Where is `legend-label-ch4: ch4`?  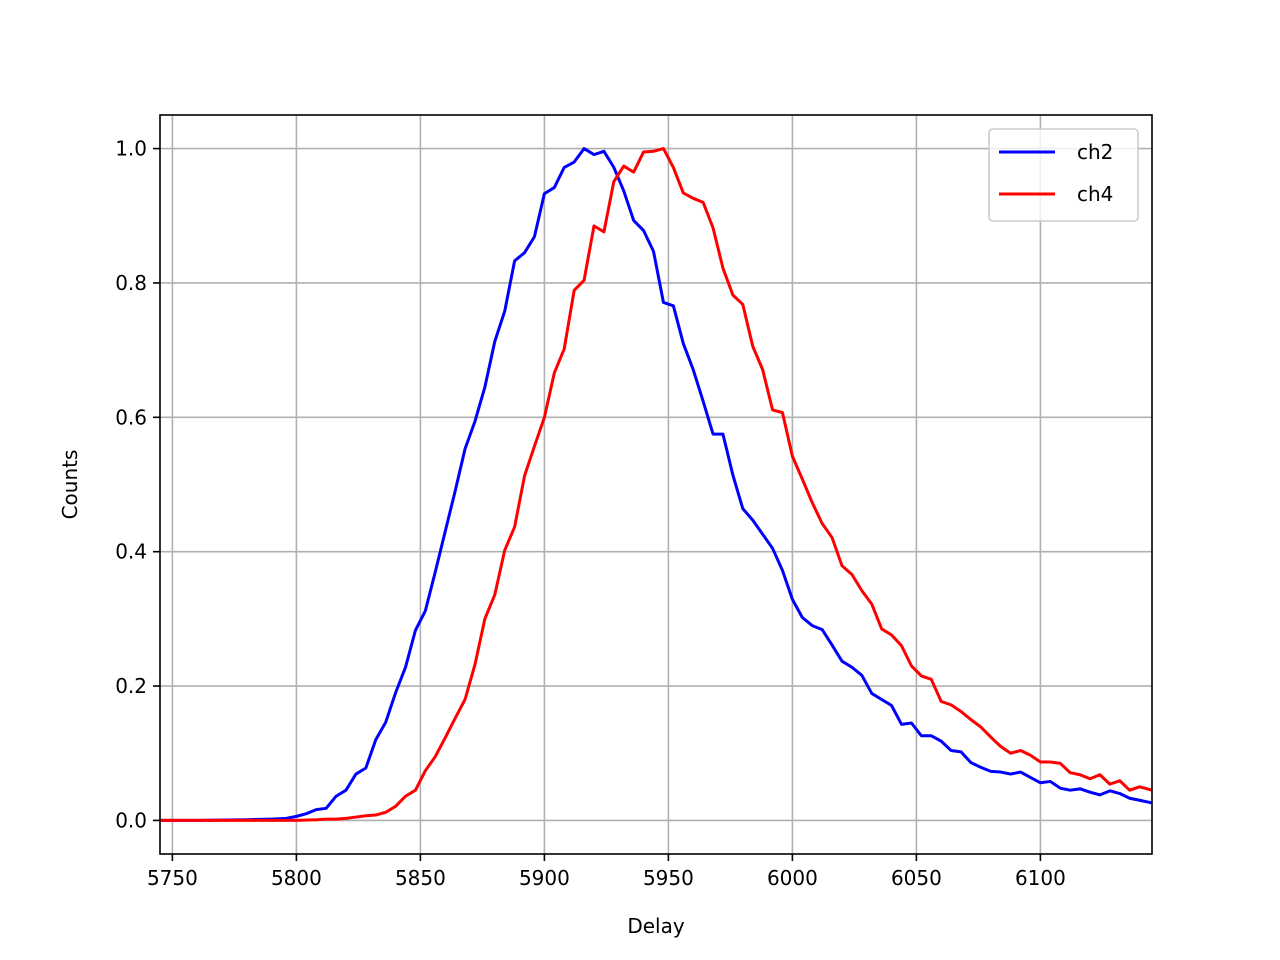 legend-label-ch4: ch4 is located at coordinates (1095, 194).